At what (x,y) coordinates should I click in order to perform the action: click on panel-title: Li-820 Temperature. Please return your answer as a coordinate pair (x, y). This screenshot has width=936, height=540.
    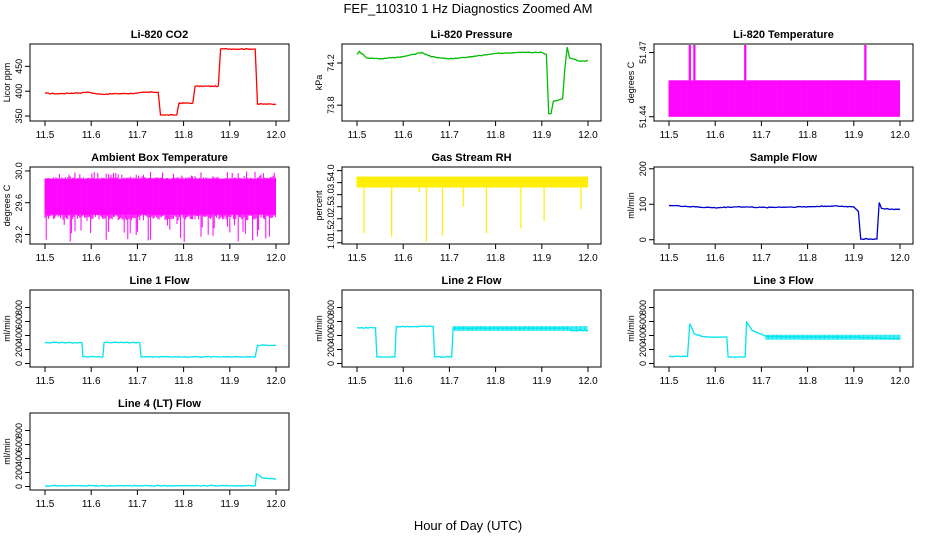
    Looking at the image, I should click on (783, 35).